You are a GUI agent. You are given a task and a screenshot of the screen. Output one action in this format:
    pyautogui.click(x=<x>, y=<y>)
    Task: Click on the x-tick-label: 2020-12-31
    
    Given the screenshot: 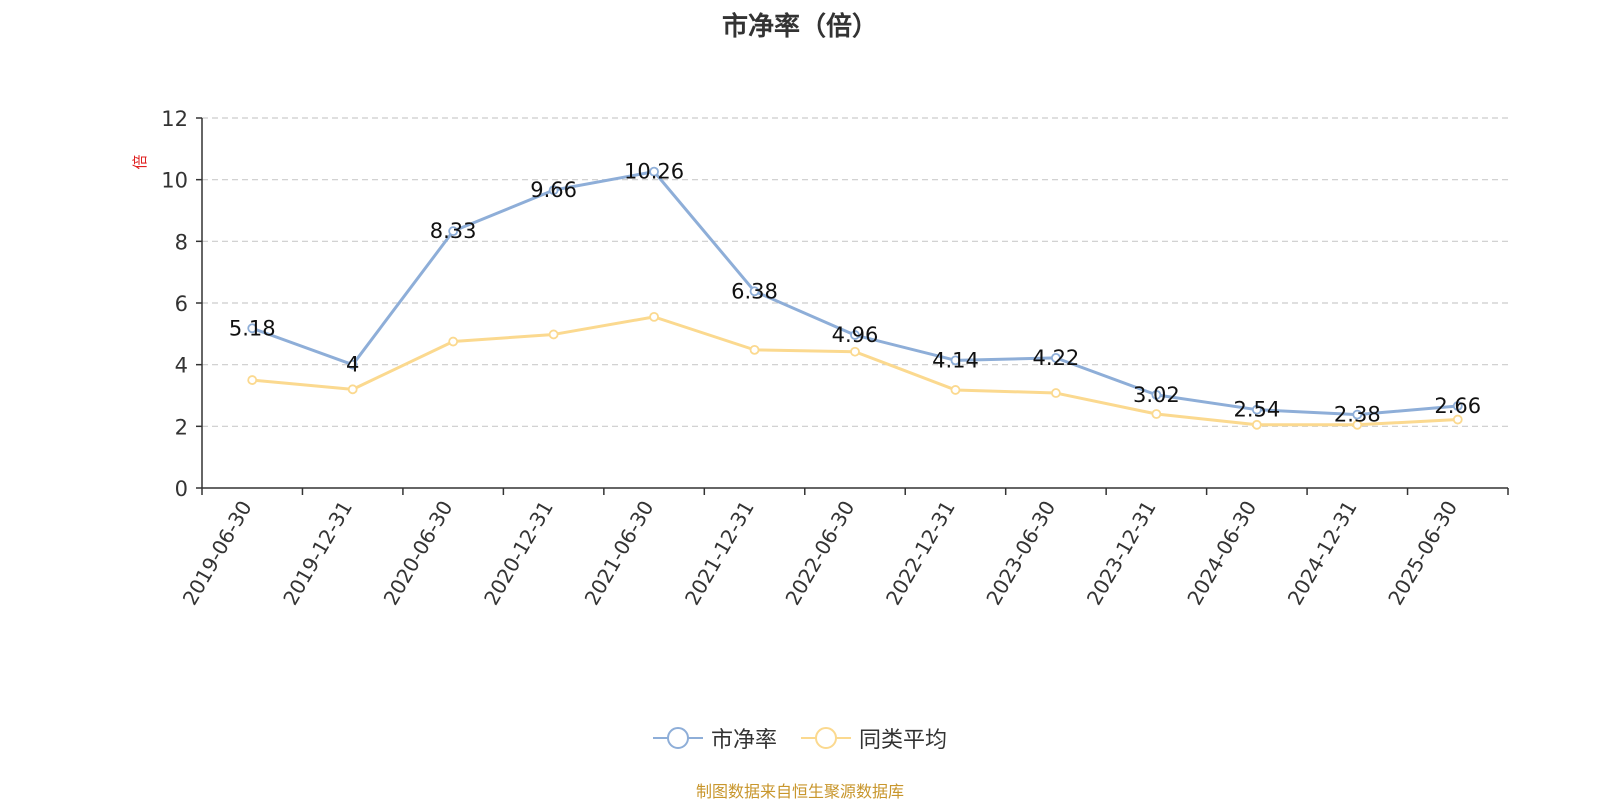 What is the action you would take?
    pyautogui.click(x=518, y=553)
    